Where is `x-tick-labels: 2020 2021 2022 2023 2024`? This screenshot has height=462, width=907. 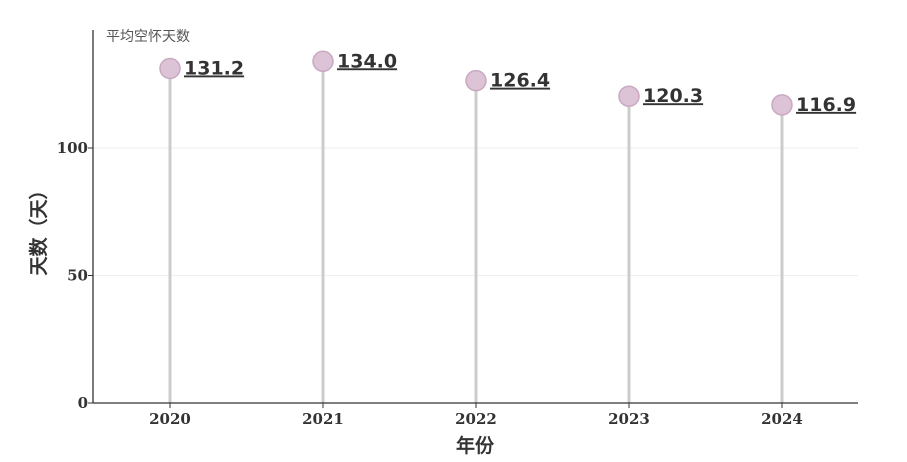 x-tick-labels: 2020 2021 2022 2023 2024 is located at coordinates (476, 415).